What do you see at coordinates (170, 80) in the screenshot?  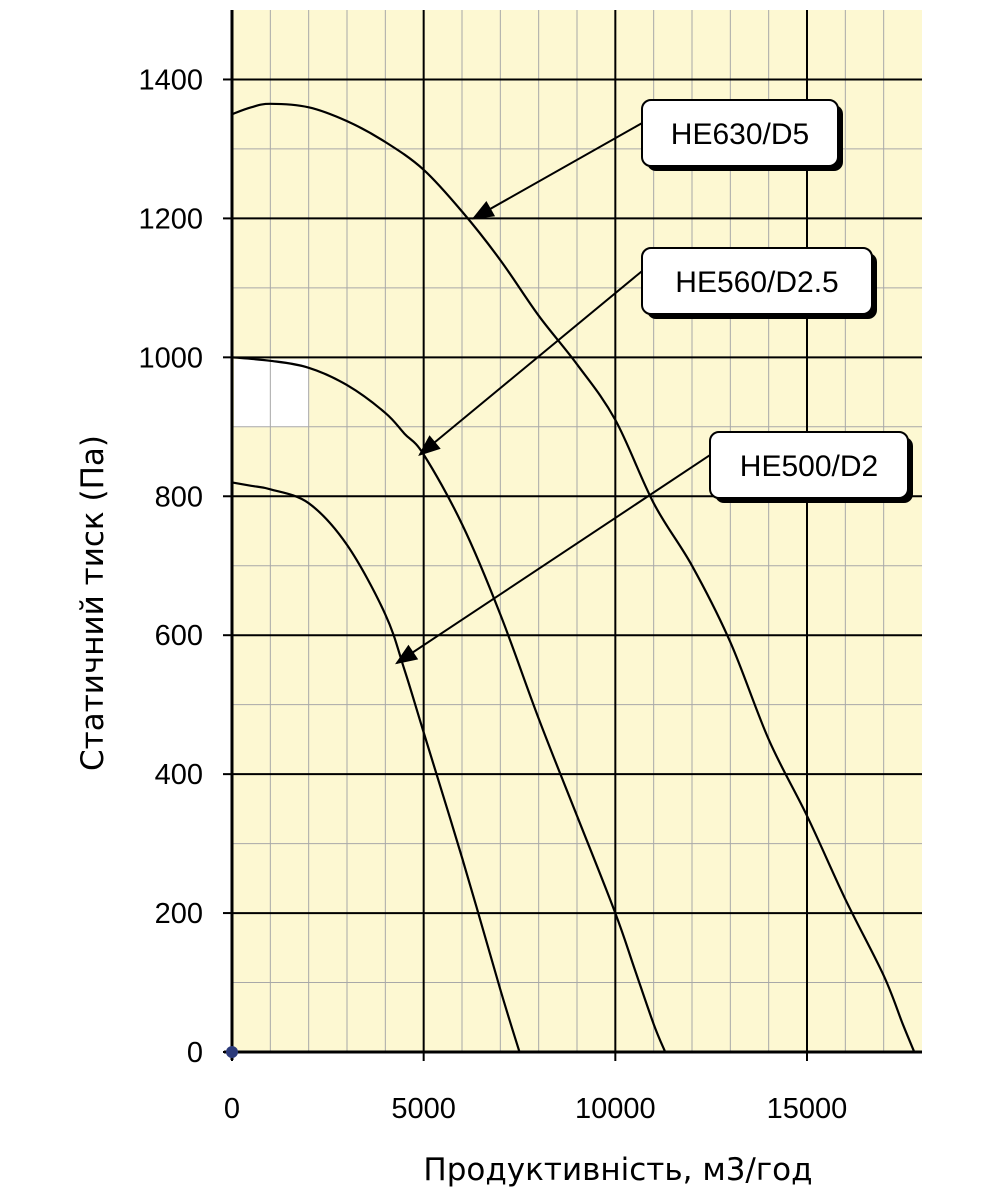 I see `y-tick-label: 1400` at bounding box center [170, 80].